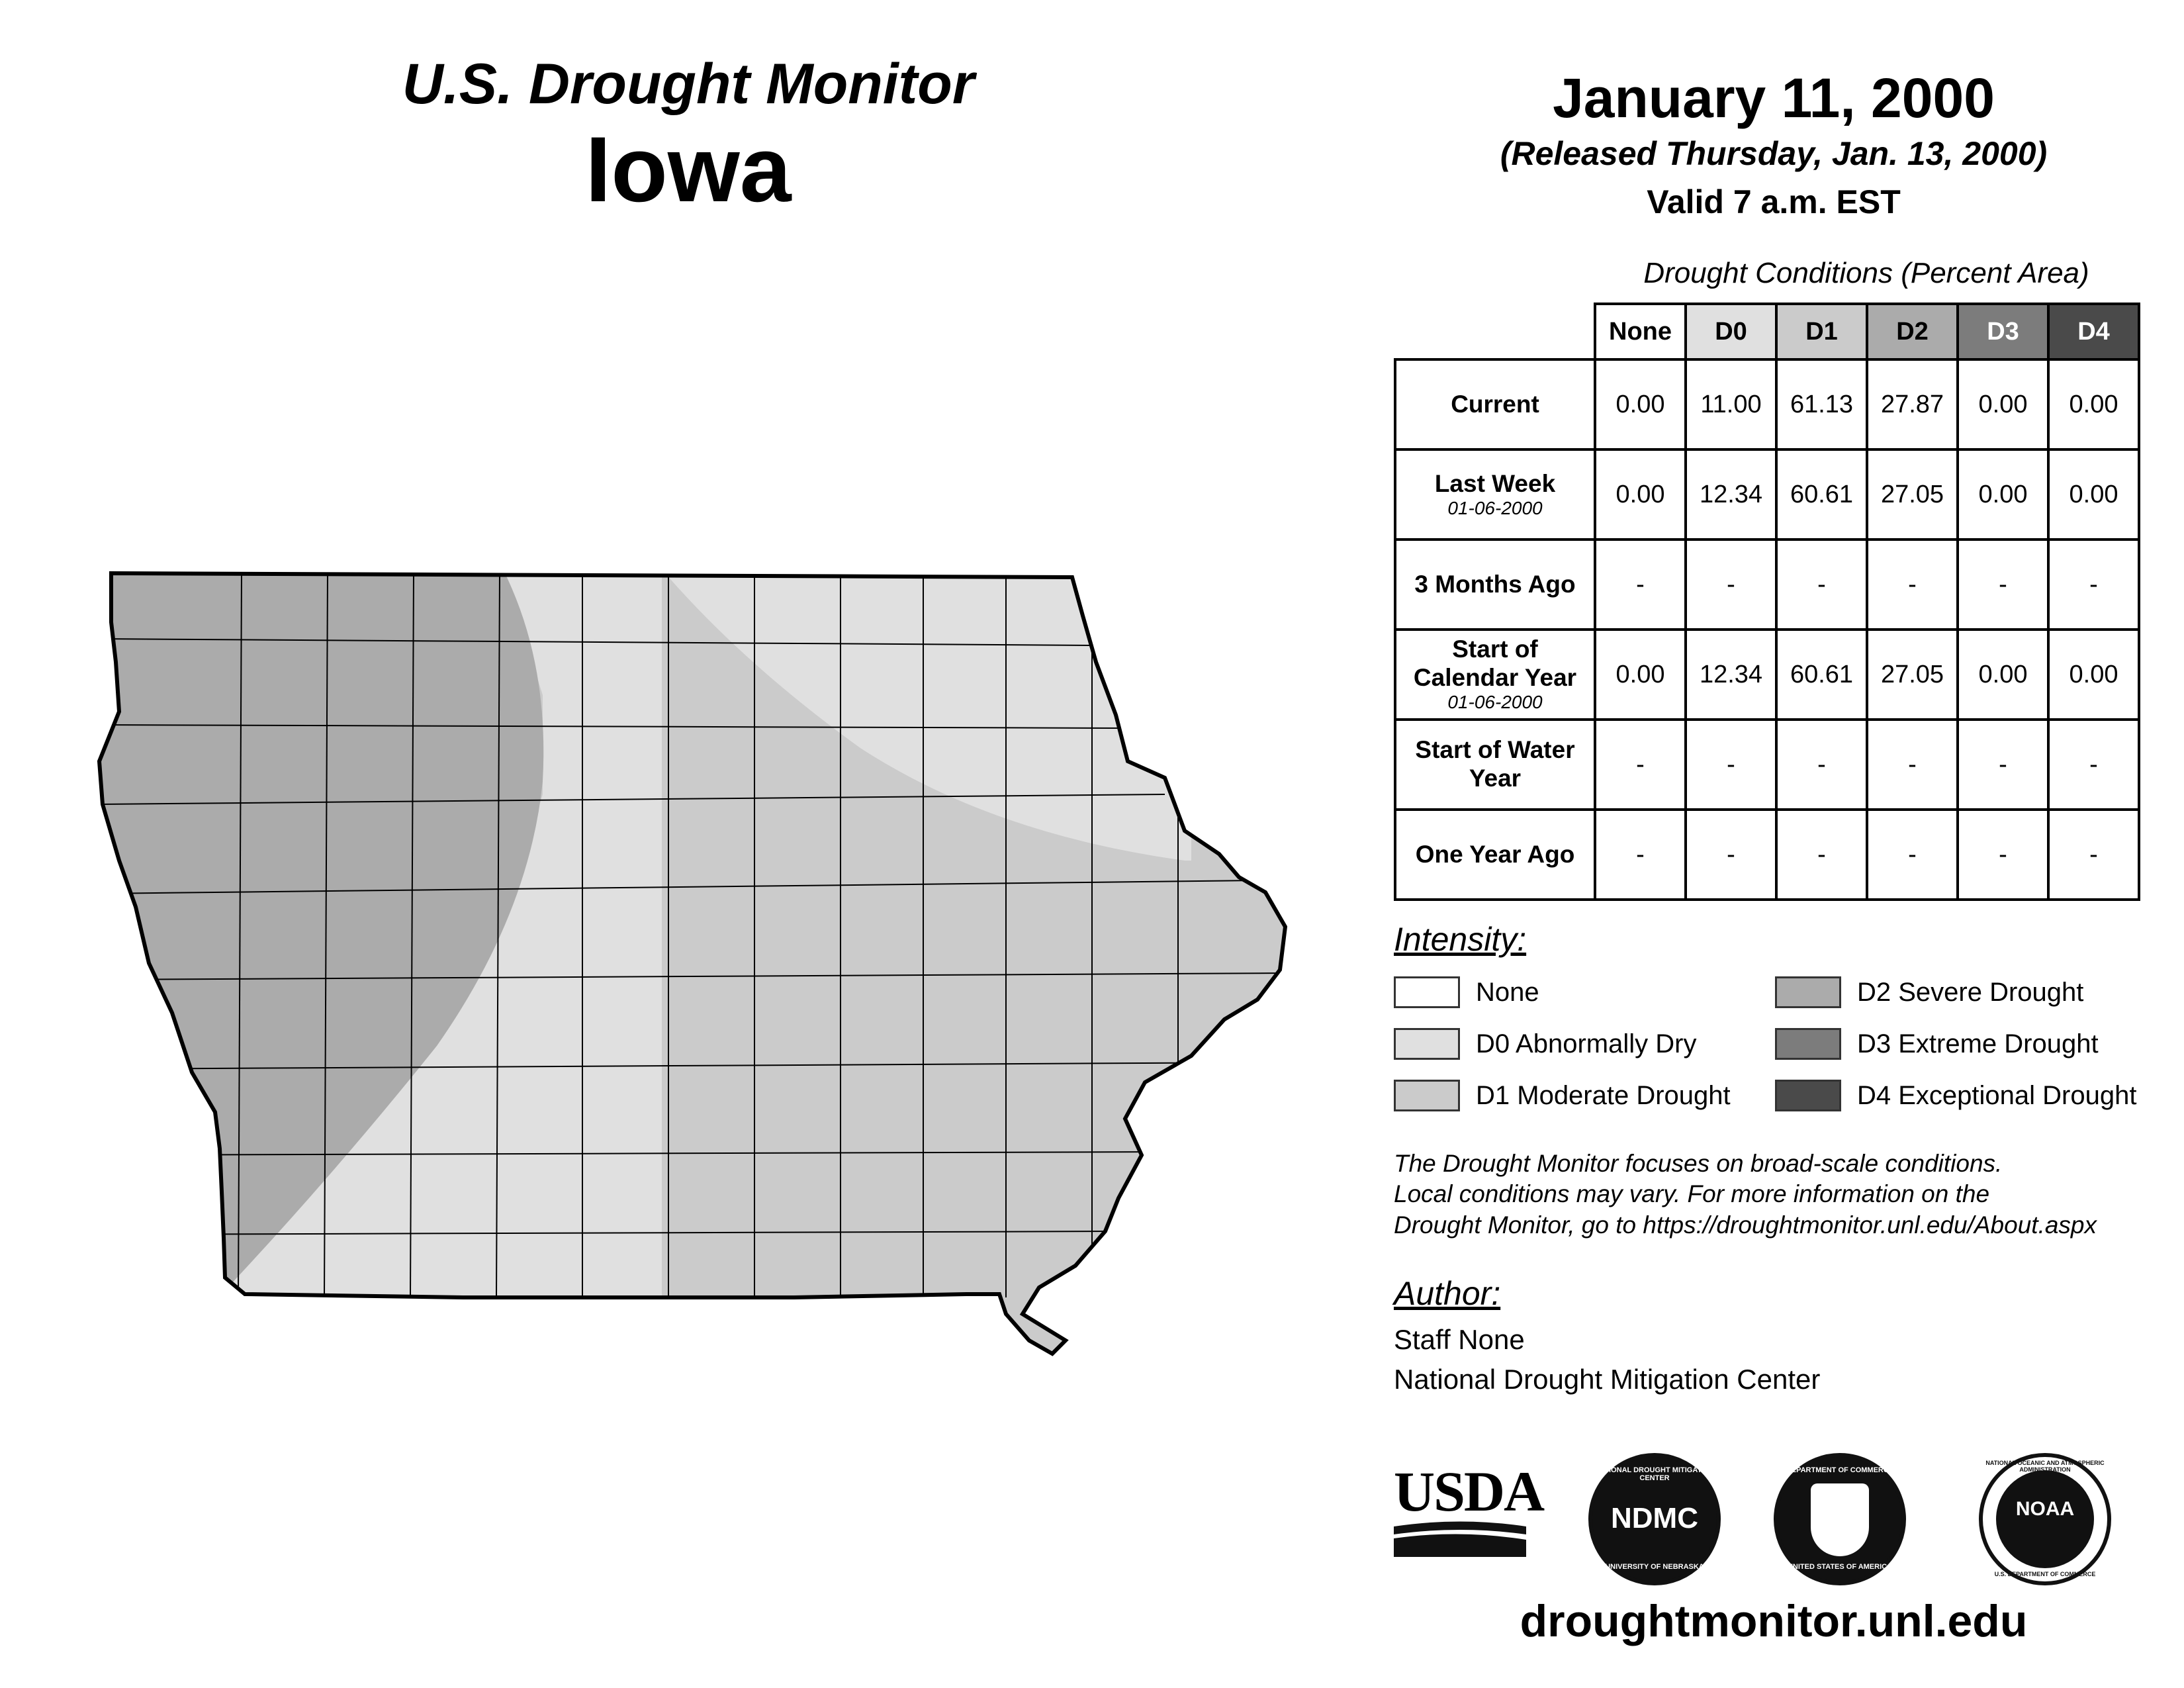 Image resolution: width=2184 pixels, height=1688 pixels. What do you see at coordinates (1731, 405) in the screenshot?
I see `table-cell: 11.00` at bounding box center [1731, 405].